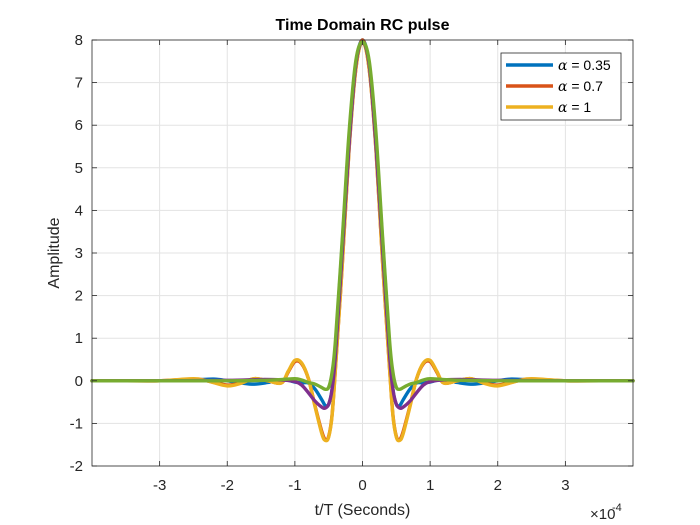 The width and height of the screenshot is (700, 525). I want to click on x-tick-label: 2, so click(498, 485).